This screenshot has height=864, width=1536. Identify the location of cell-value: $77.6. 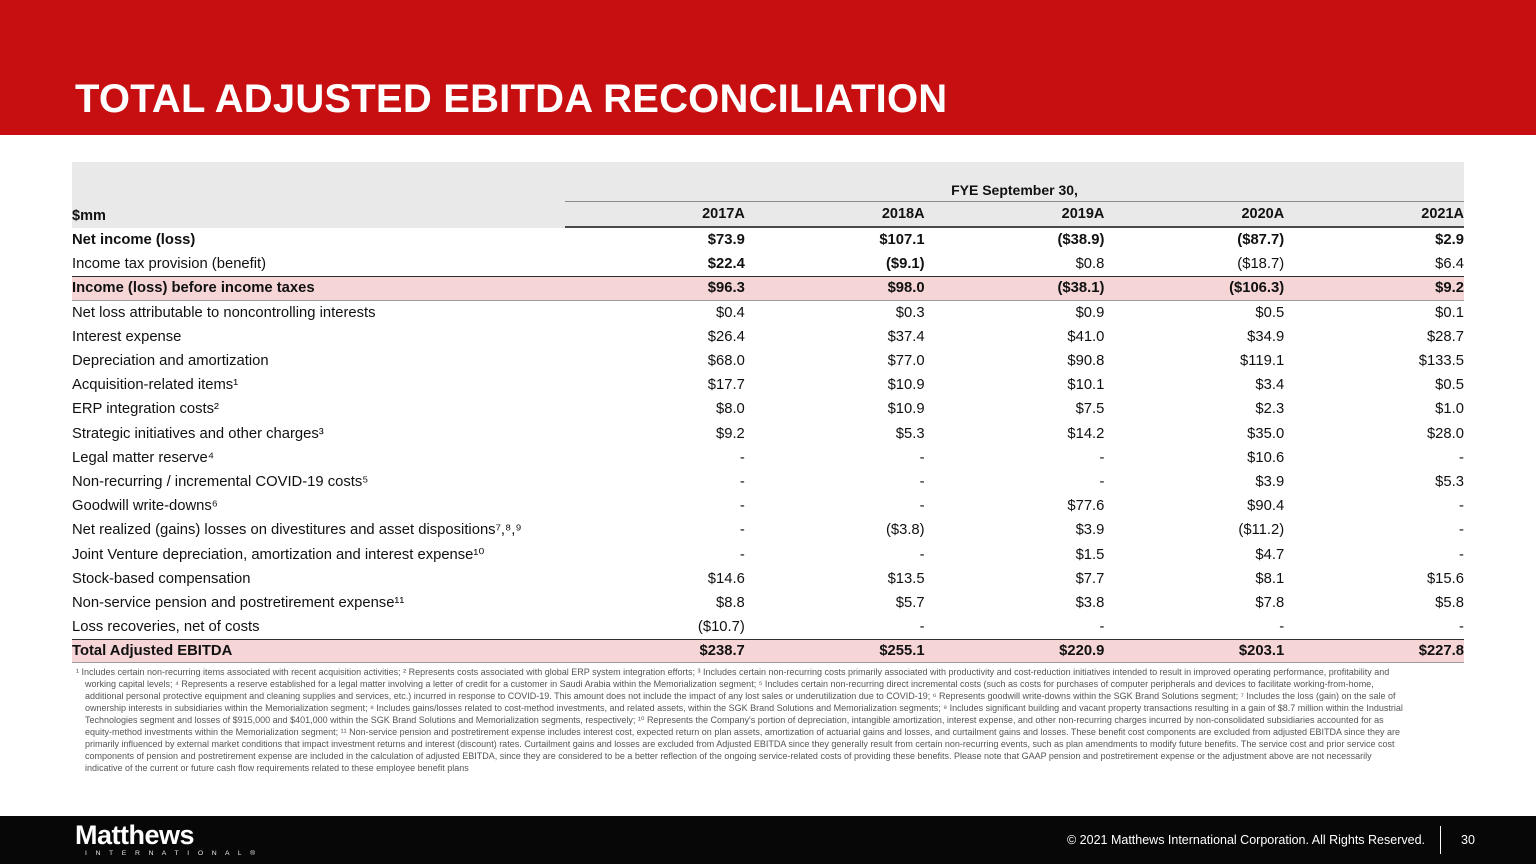
(1086, 506).